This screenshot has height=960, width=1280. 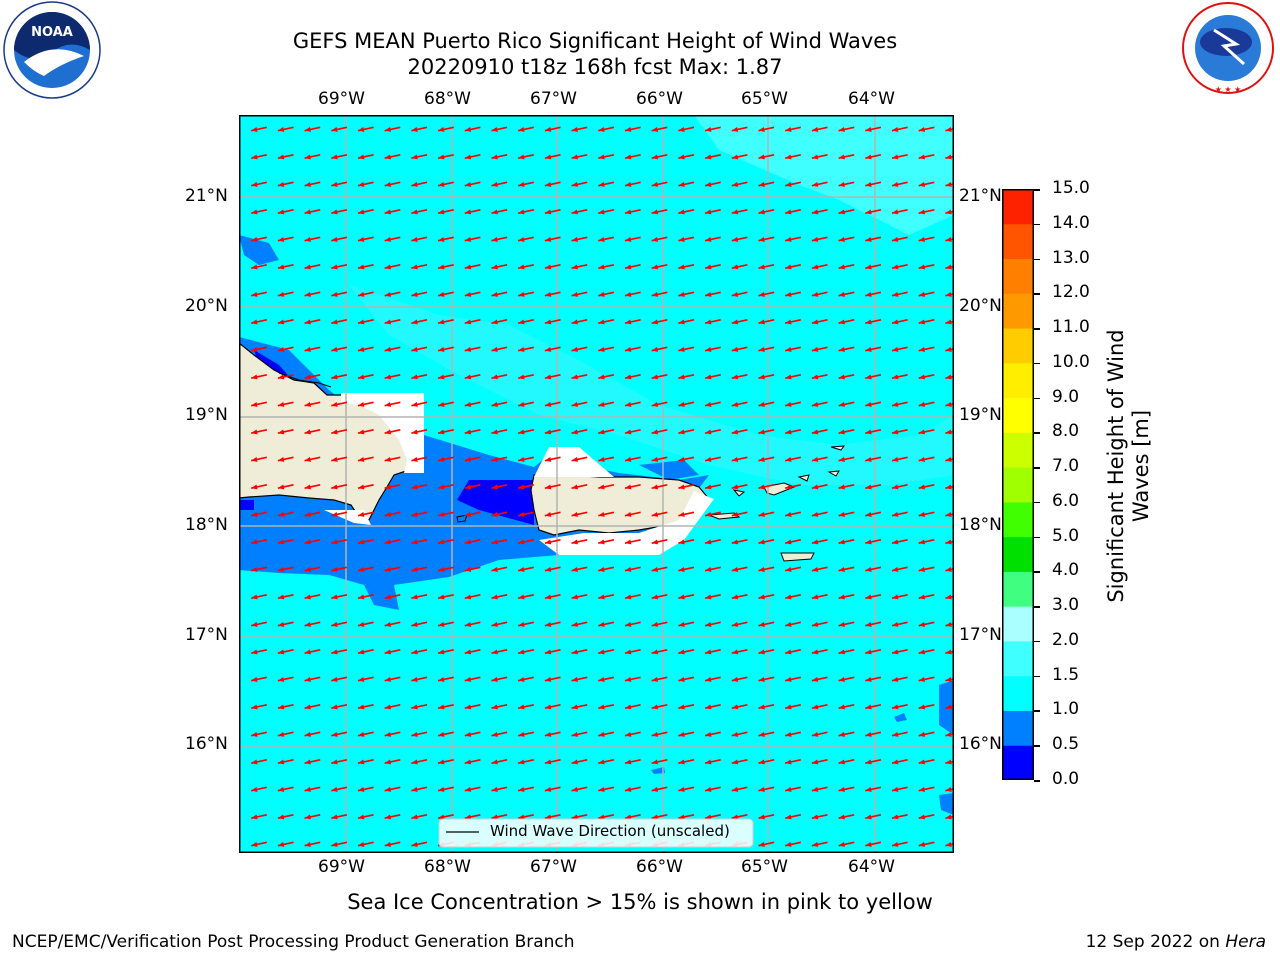 What do you see at coordinates (1128, 466) in the screenshot?
I see `colorbar-label: Significant Height of Wind Waves [m]` at bounding box center [1128, 466].